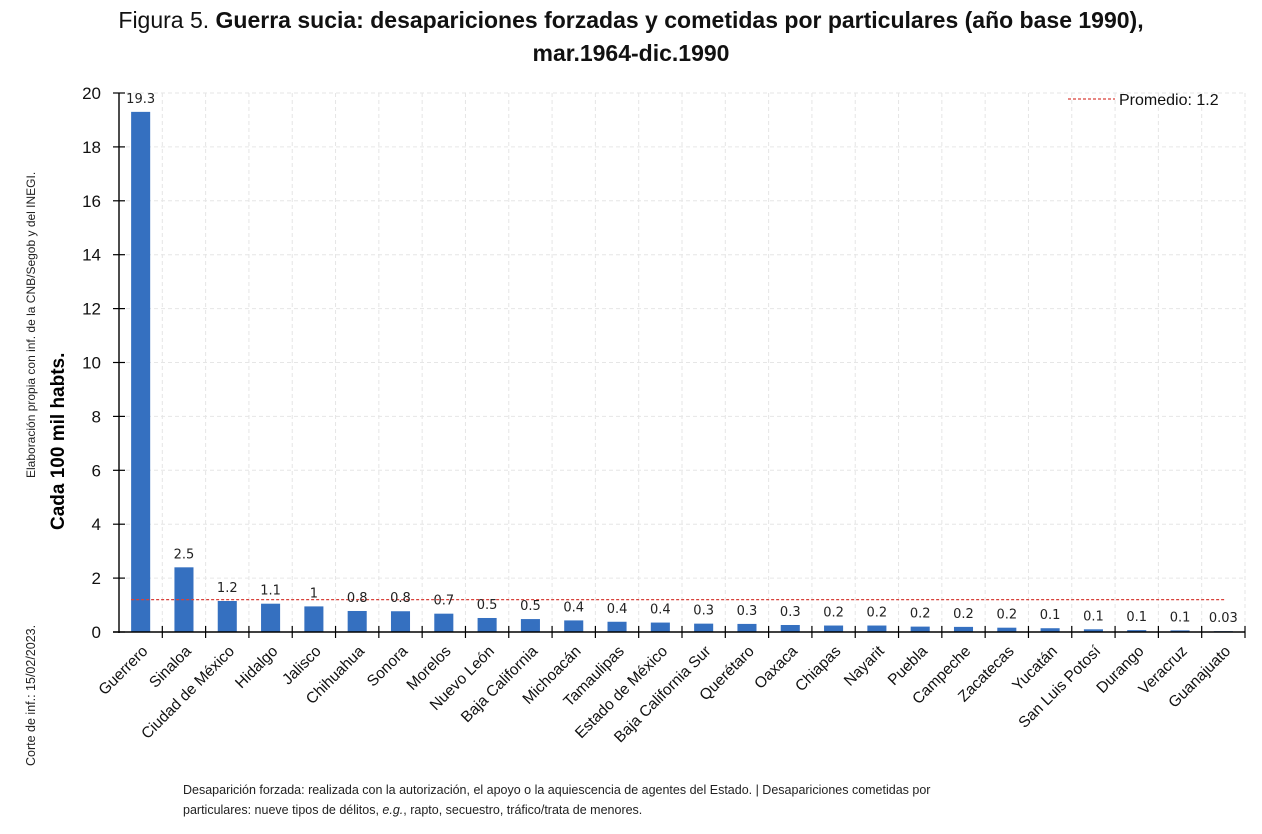 The height and width of the screenshot is (834, 1262). What do you see at coordinates (96, 632) in the screenshot?
I see `y-tick-label: 0` at bounding box center [96, 632].